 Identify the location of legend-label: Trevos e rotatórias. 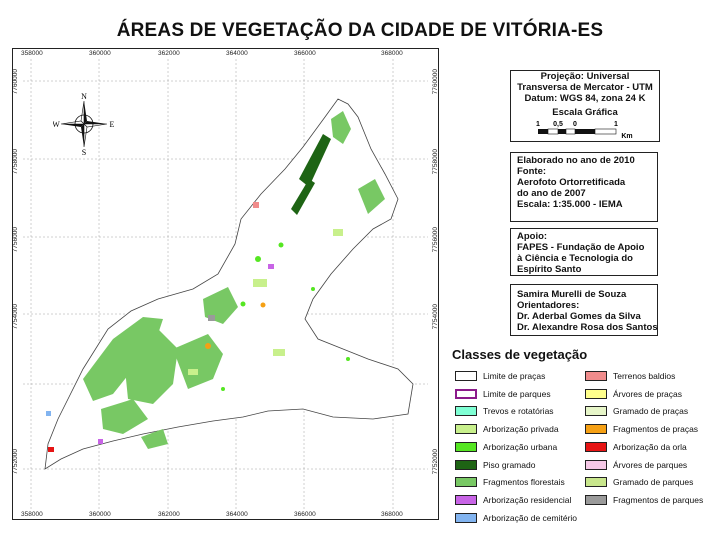
(518, 411).